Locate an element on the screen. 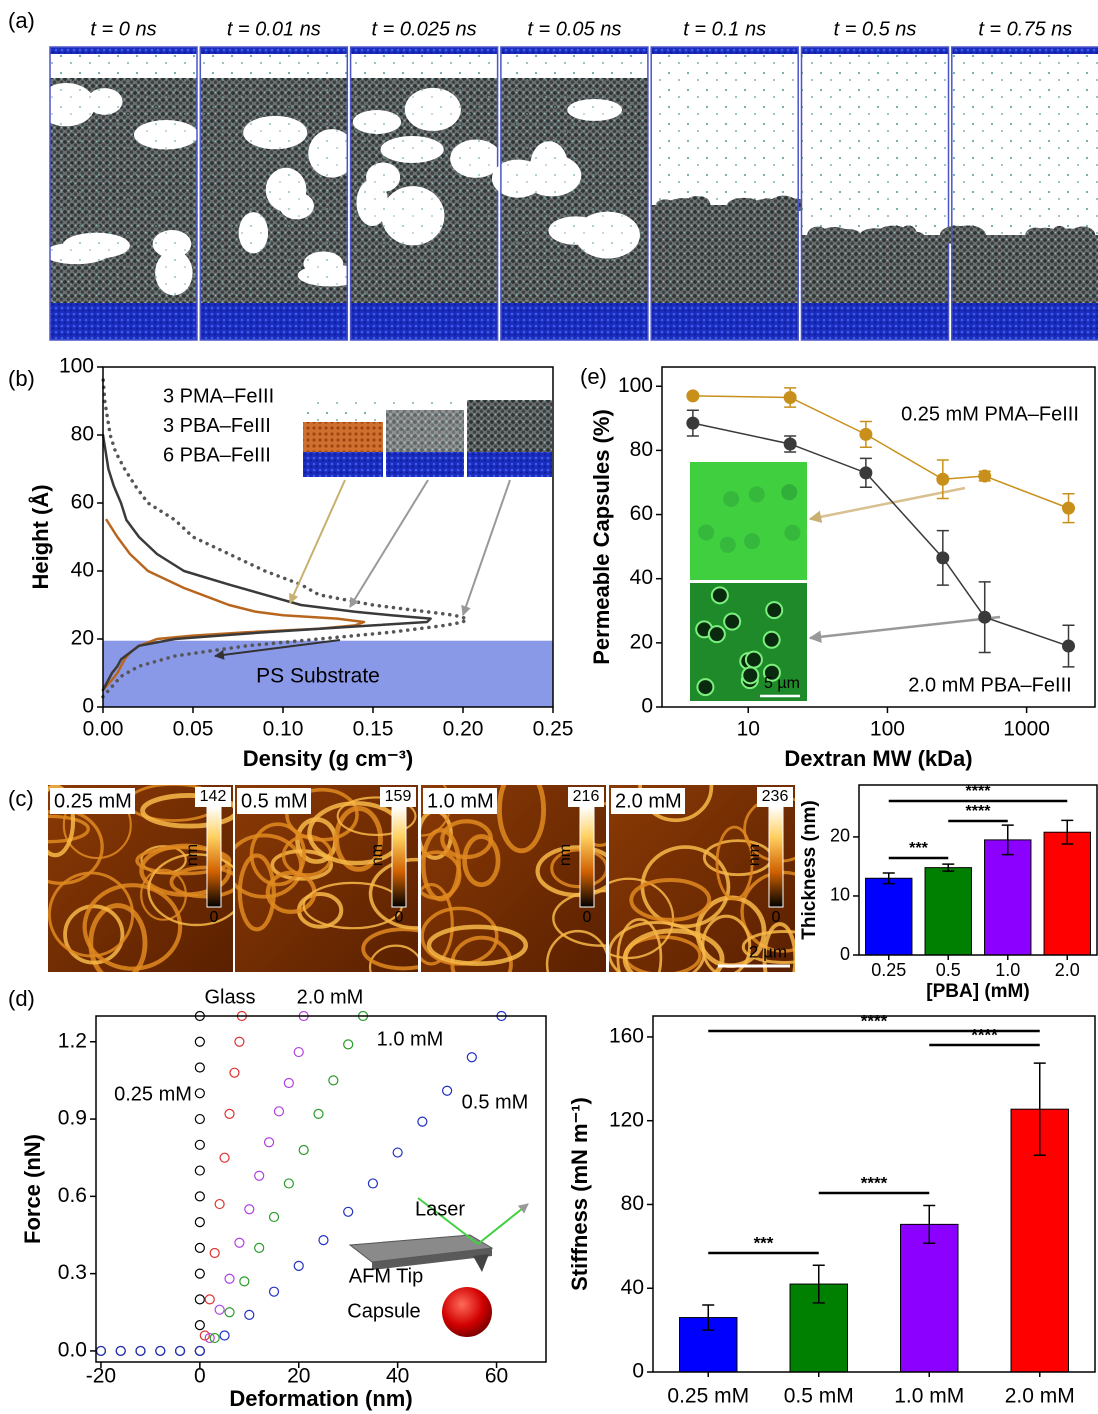  y-axis-title: Height (Å) is located at coordinates (40, 536).